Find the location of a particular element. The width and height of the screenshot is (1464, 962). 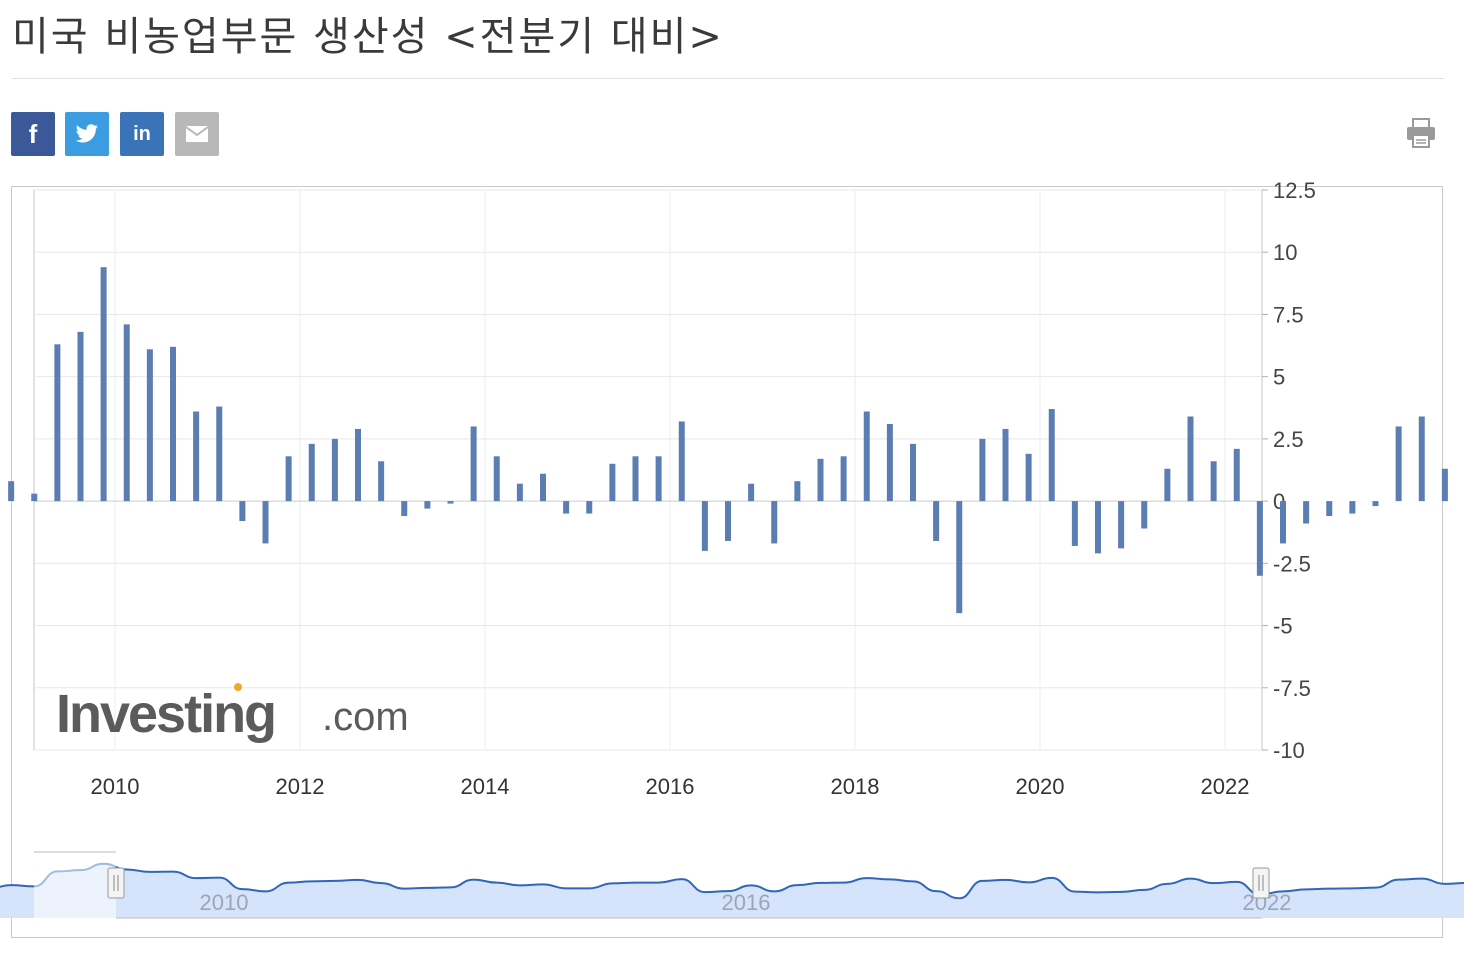

y-tick-label: 10 is located at coordinates (1285, 252).